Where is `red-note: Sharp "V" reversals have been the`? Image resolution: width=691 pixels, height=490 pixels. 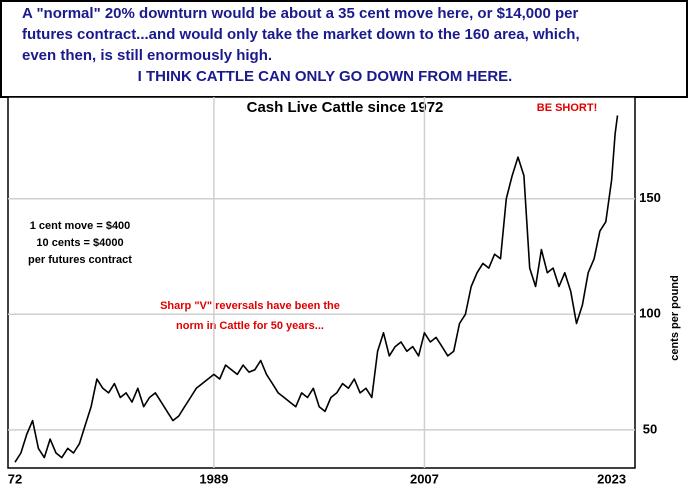
red-note: Sharp "V" reversals have been the is located at coordinates (250, 306).